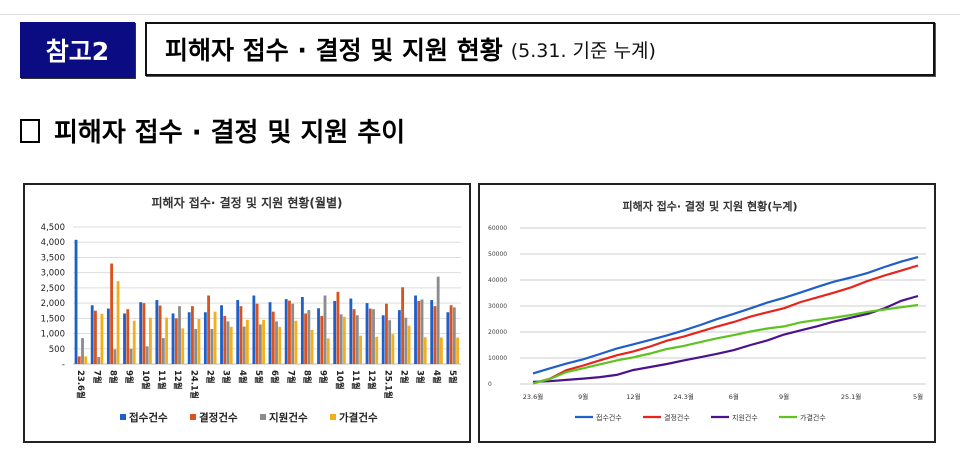 The image size is (960, 462). Describe the element at coordinates (53, 258) in the screenshot. I see `y-tick-label: 3,500` at that location.